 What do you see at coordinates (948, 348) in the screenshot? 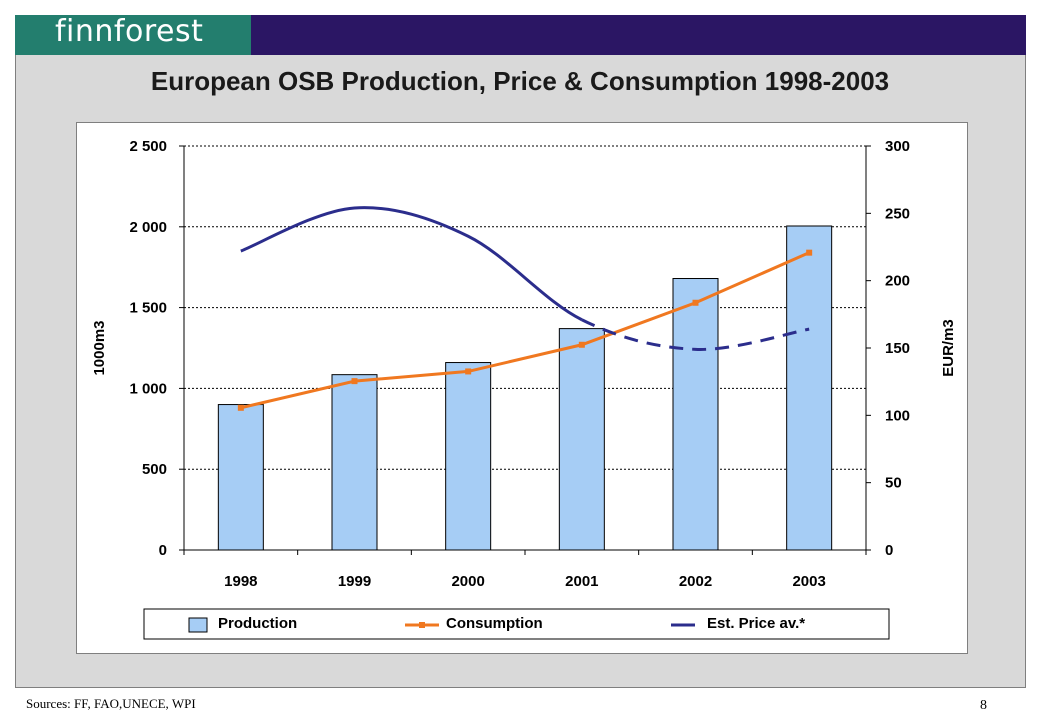
I see `y-axis-title-right: EUR/m3` at bounding box center [948, 348].